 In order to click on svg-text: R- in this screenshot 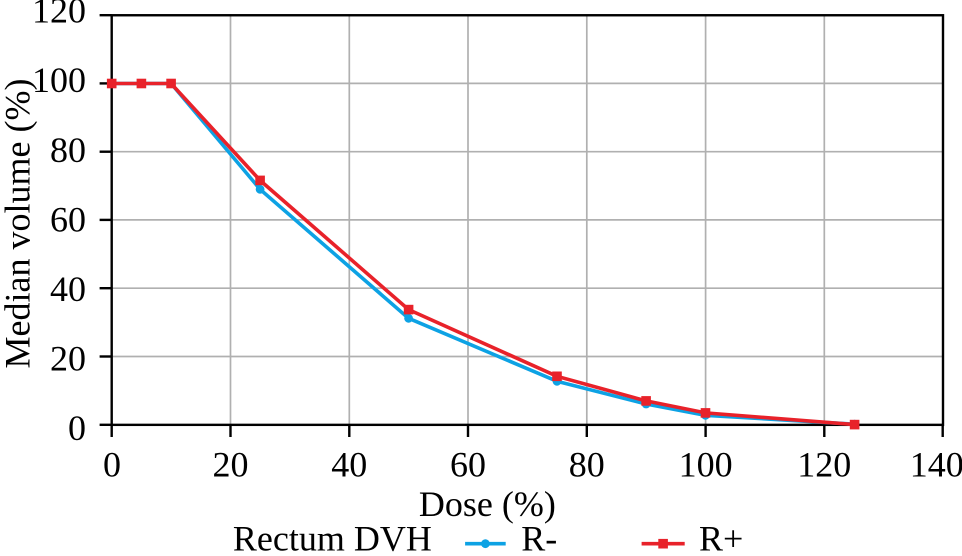, I will do `click(539, 537)`.